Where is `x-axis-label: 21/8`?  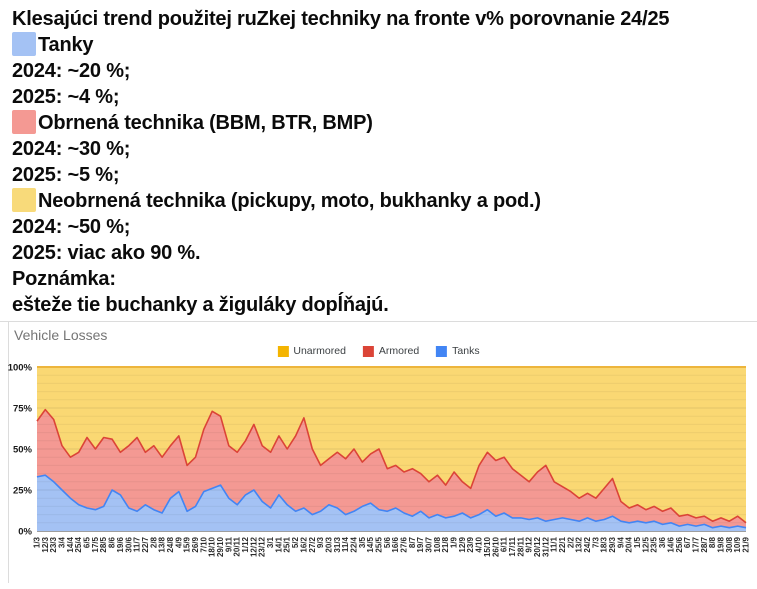
x-axis-label: 21/8 is located at coordinates (445, 544).